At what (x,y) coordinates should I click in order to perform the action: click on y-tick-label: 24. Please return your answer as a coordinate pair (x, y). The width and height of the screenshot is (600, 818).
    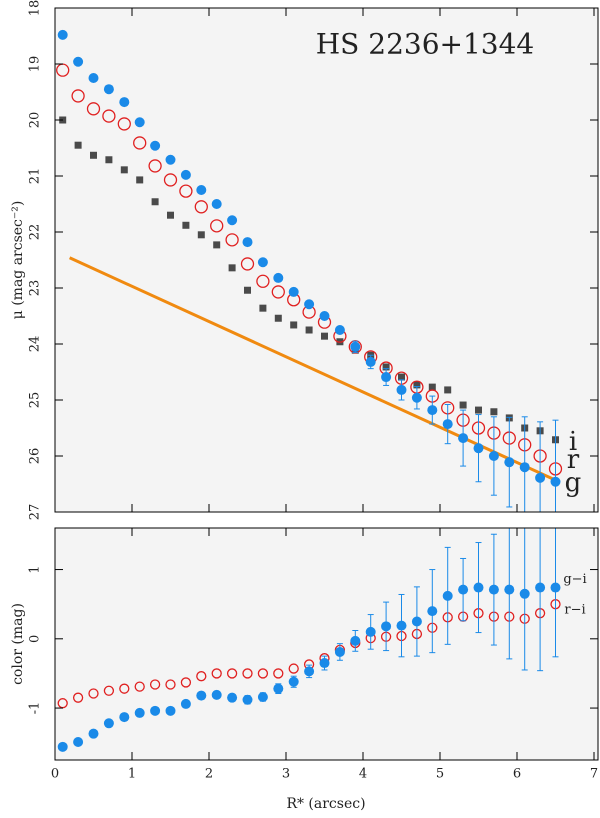
    Looking at the image, I should click on (35, 344).